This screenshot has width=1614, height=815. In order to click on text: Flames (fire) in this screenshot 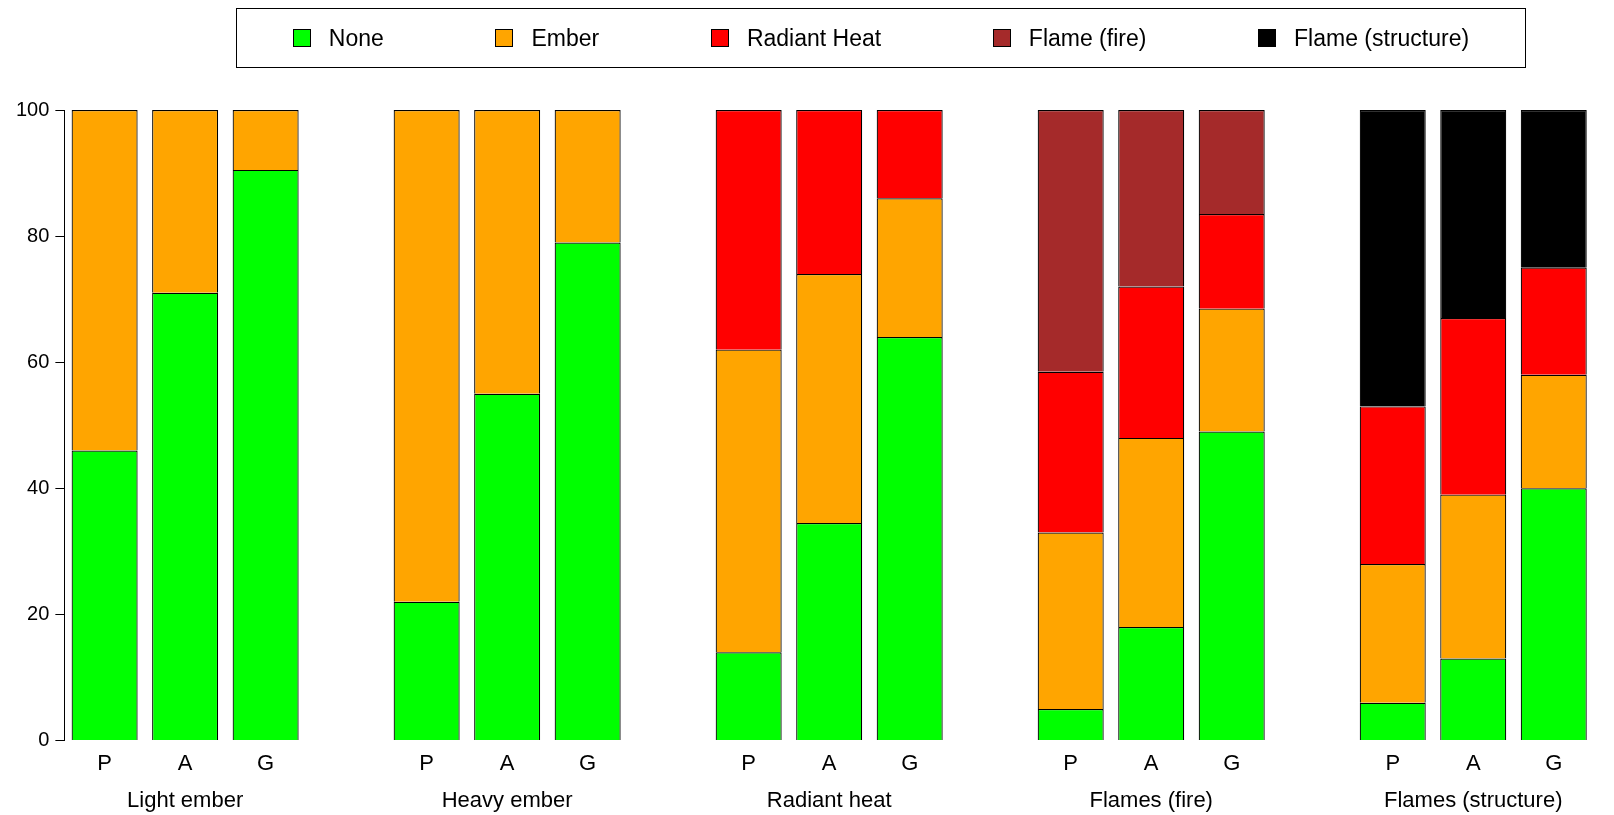, I will do `click(1151, 800)`.